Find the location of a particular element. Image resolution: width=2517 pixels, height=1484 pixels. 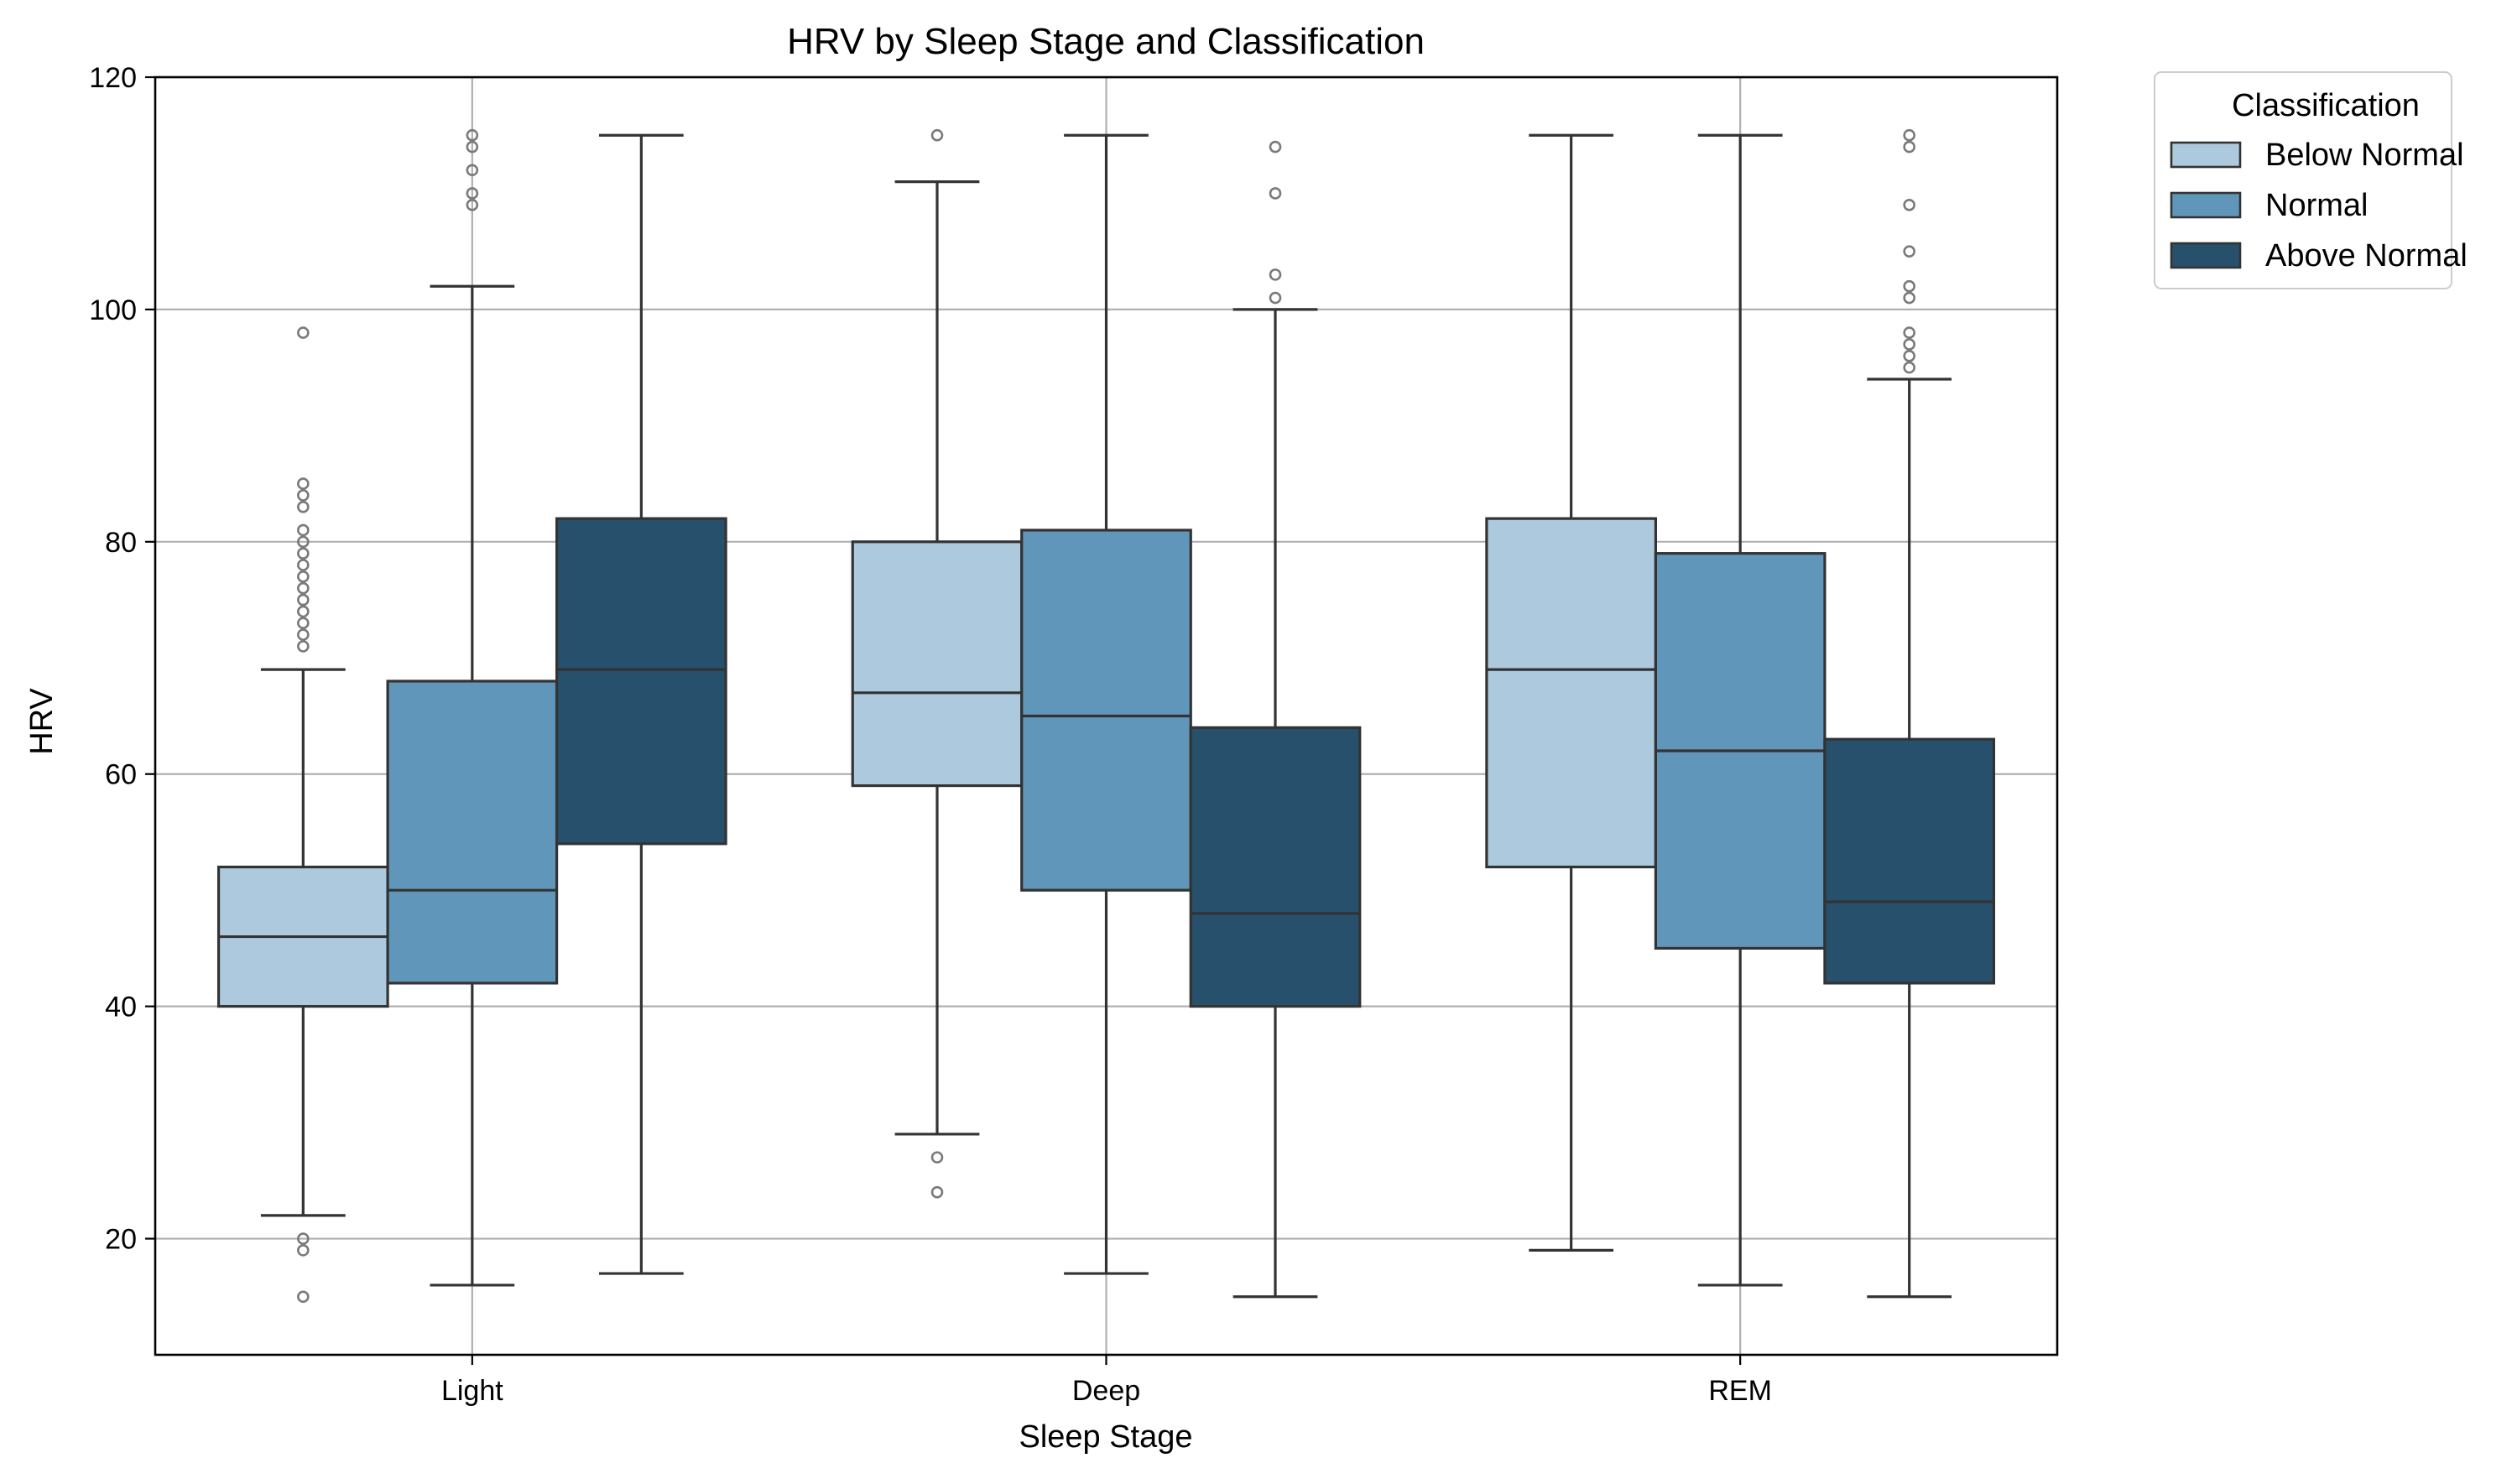

x-tick-label: Light is located at coordinates (472, 1391).